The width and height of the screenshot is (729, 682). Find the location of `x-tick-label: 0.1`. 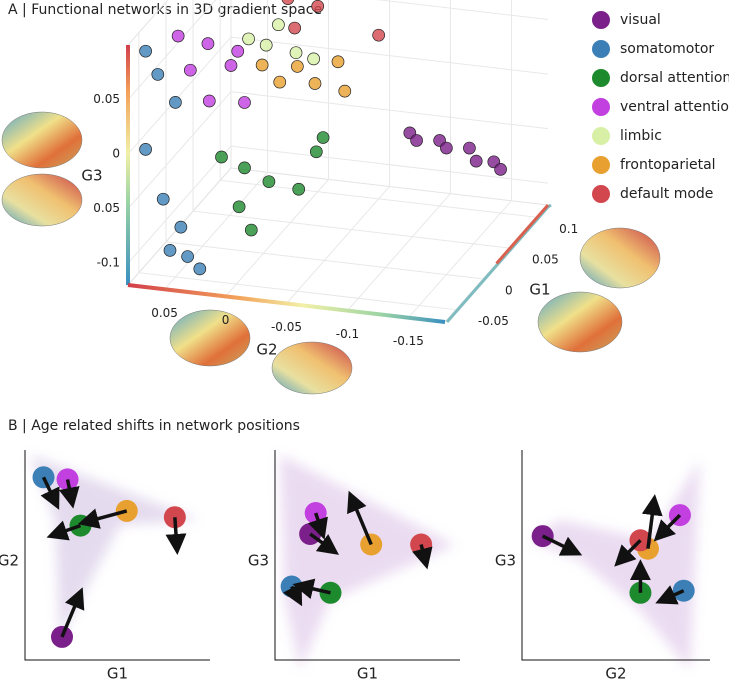

x-tick-label: 0.1 is located at coordinates (568, 229).